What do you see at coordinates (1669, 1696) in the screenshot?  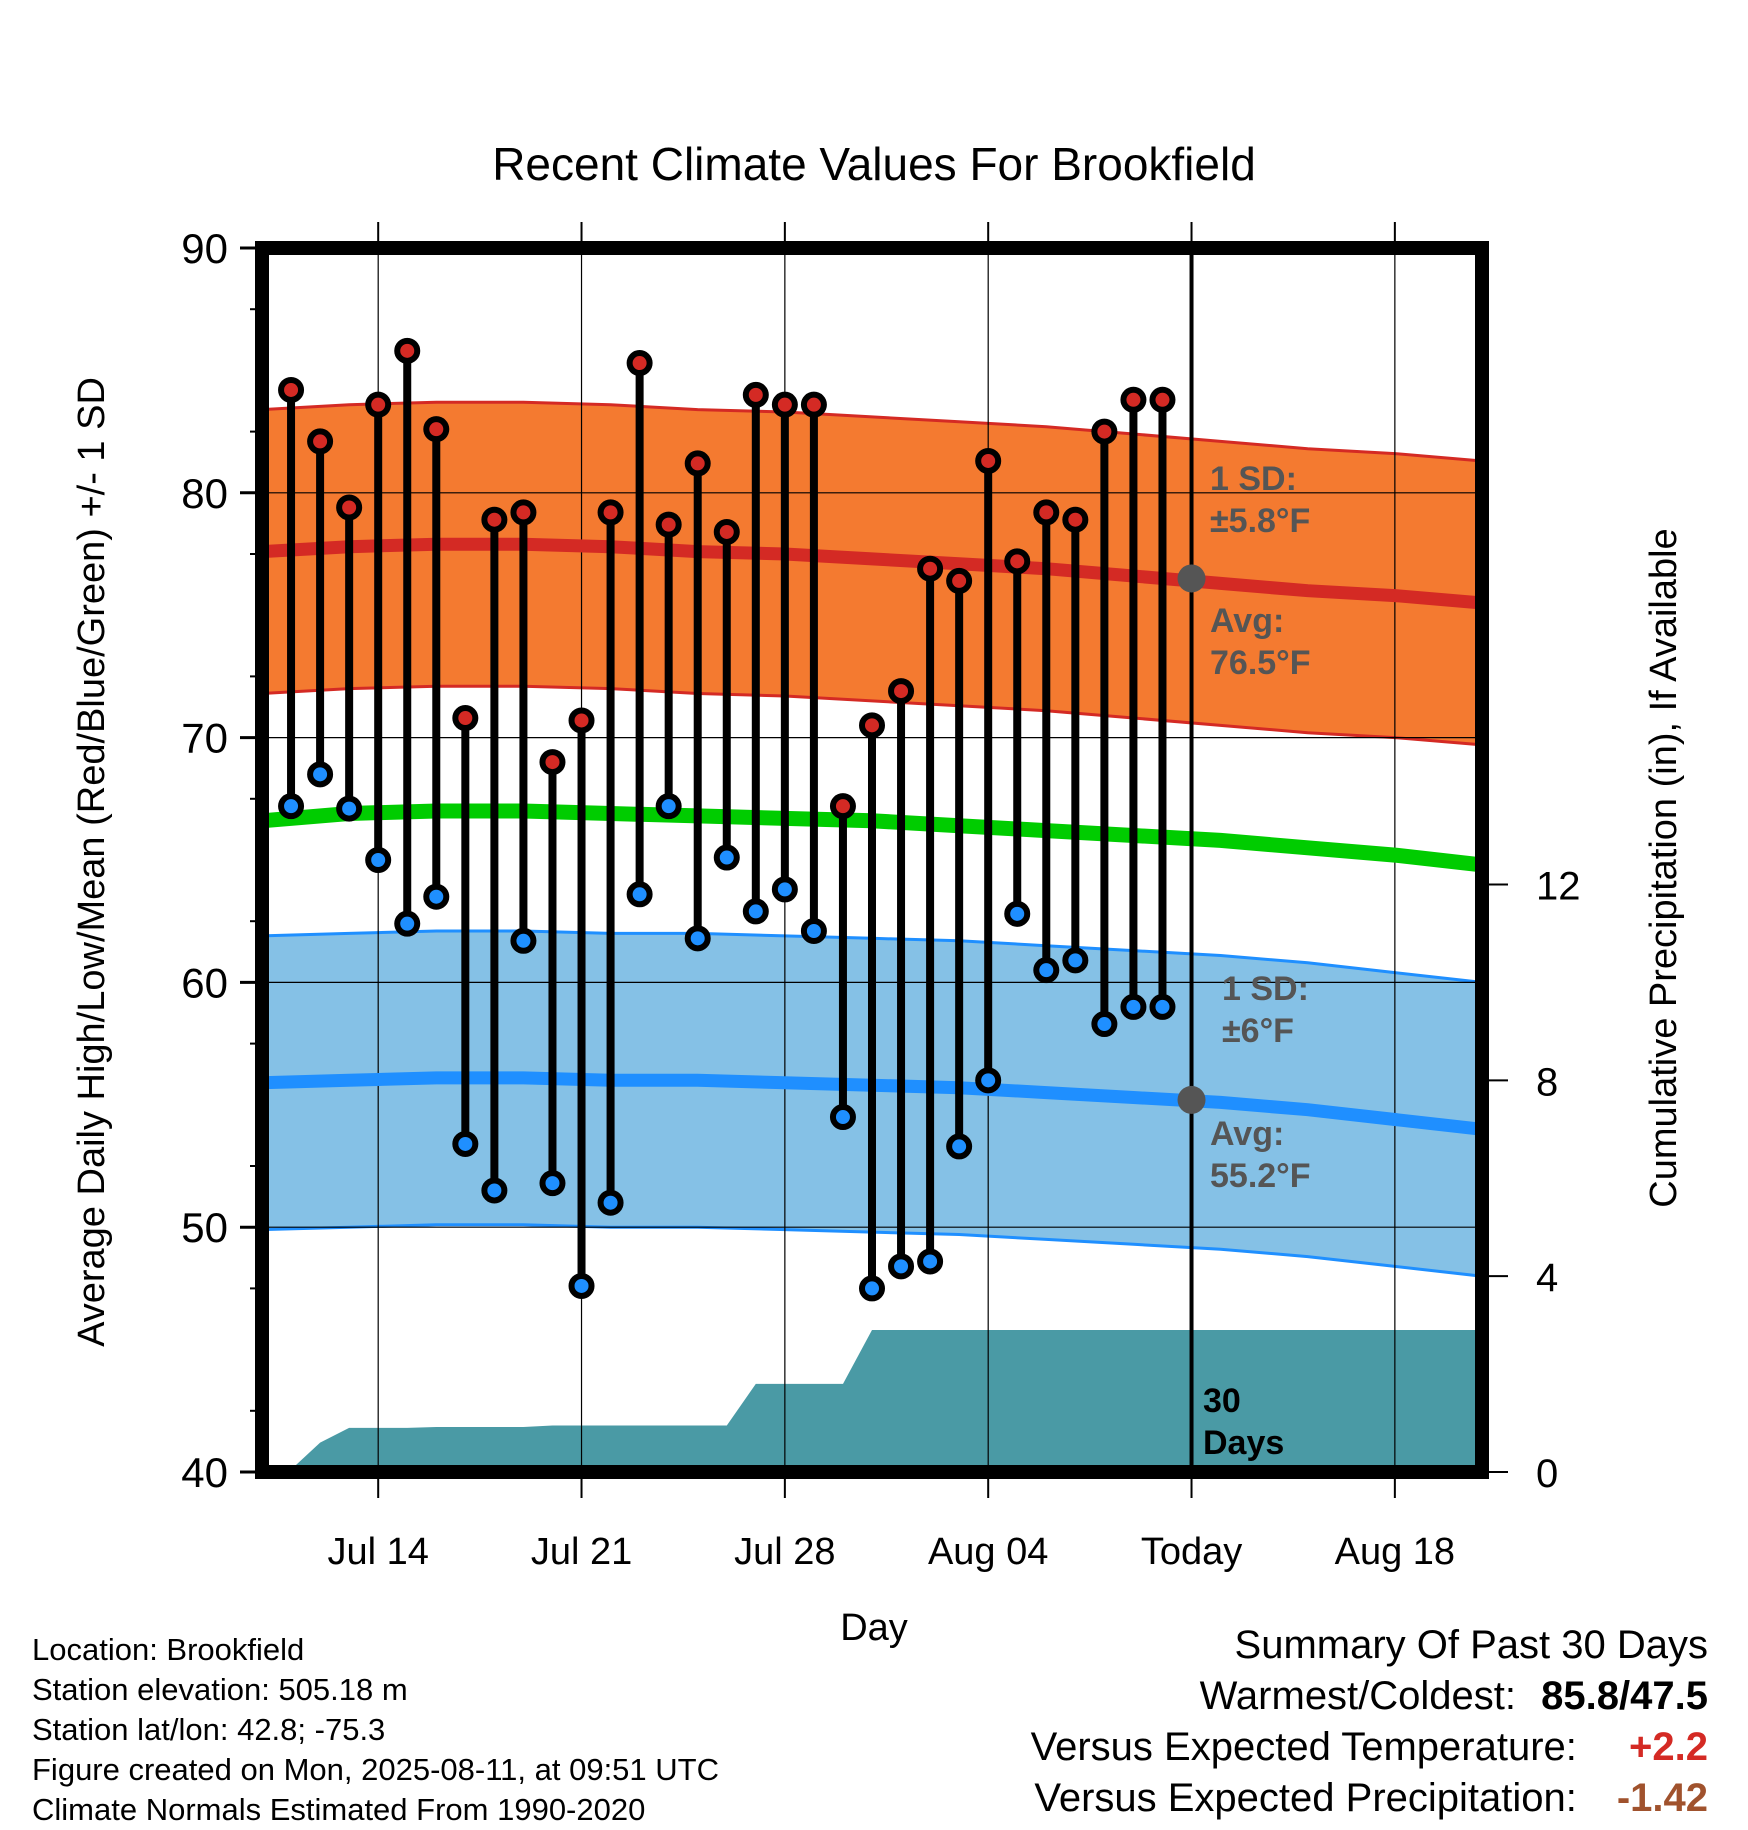 I see `coldest-value: 47.5` at bounding box center [1669, 1696].